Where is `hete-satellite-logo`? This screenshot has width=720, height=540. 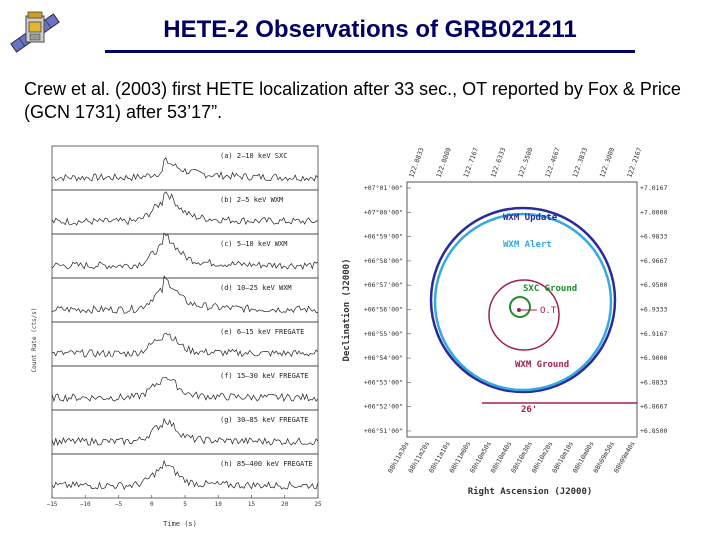
hete-satellite-logo is located at coordinates (35, 32).